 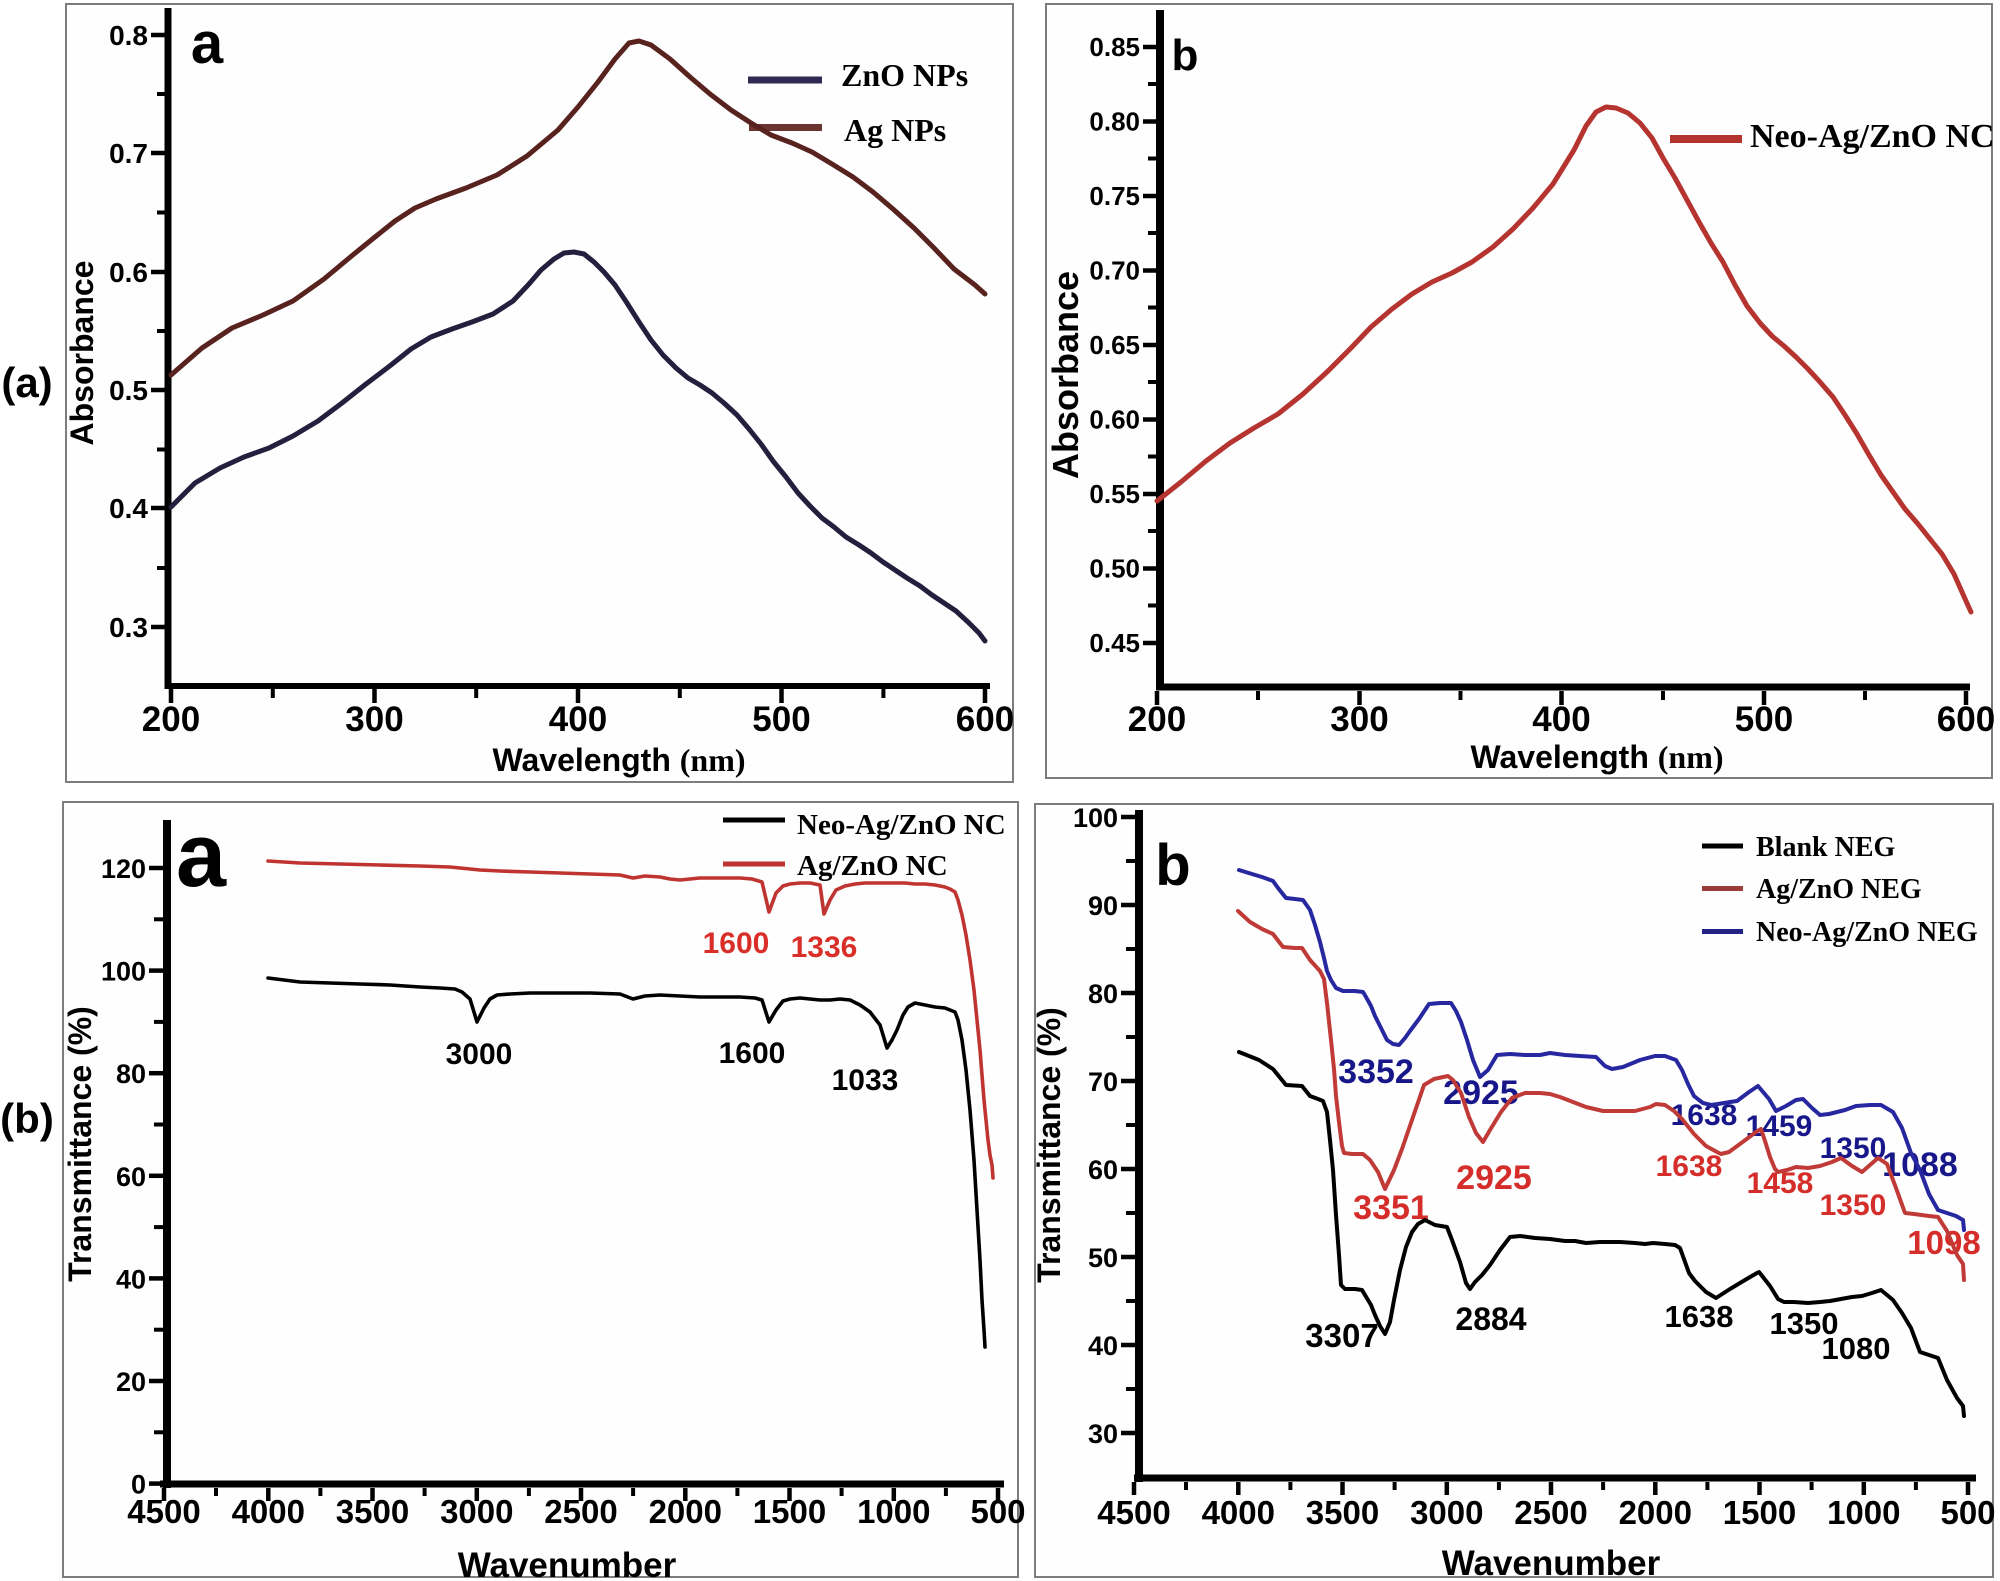 What do you see at coordinates (1103, 1258) in the screenshot?
I see `svg-text: 50` at bounding box center [1103, 1258].